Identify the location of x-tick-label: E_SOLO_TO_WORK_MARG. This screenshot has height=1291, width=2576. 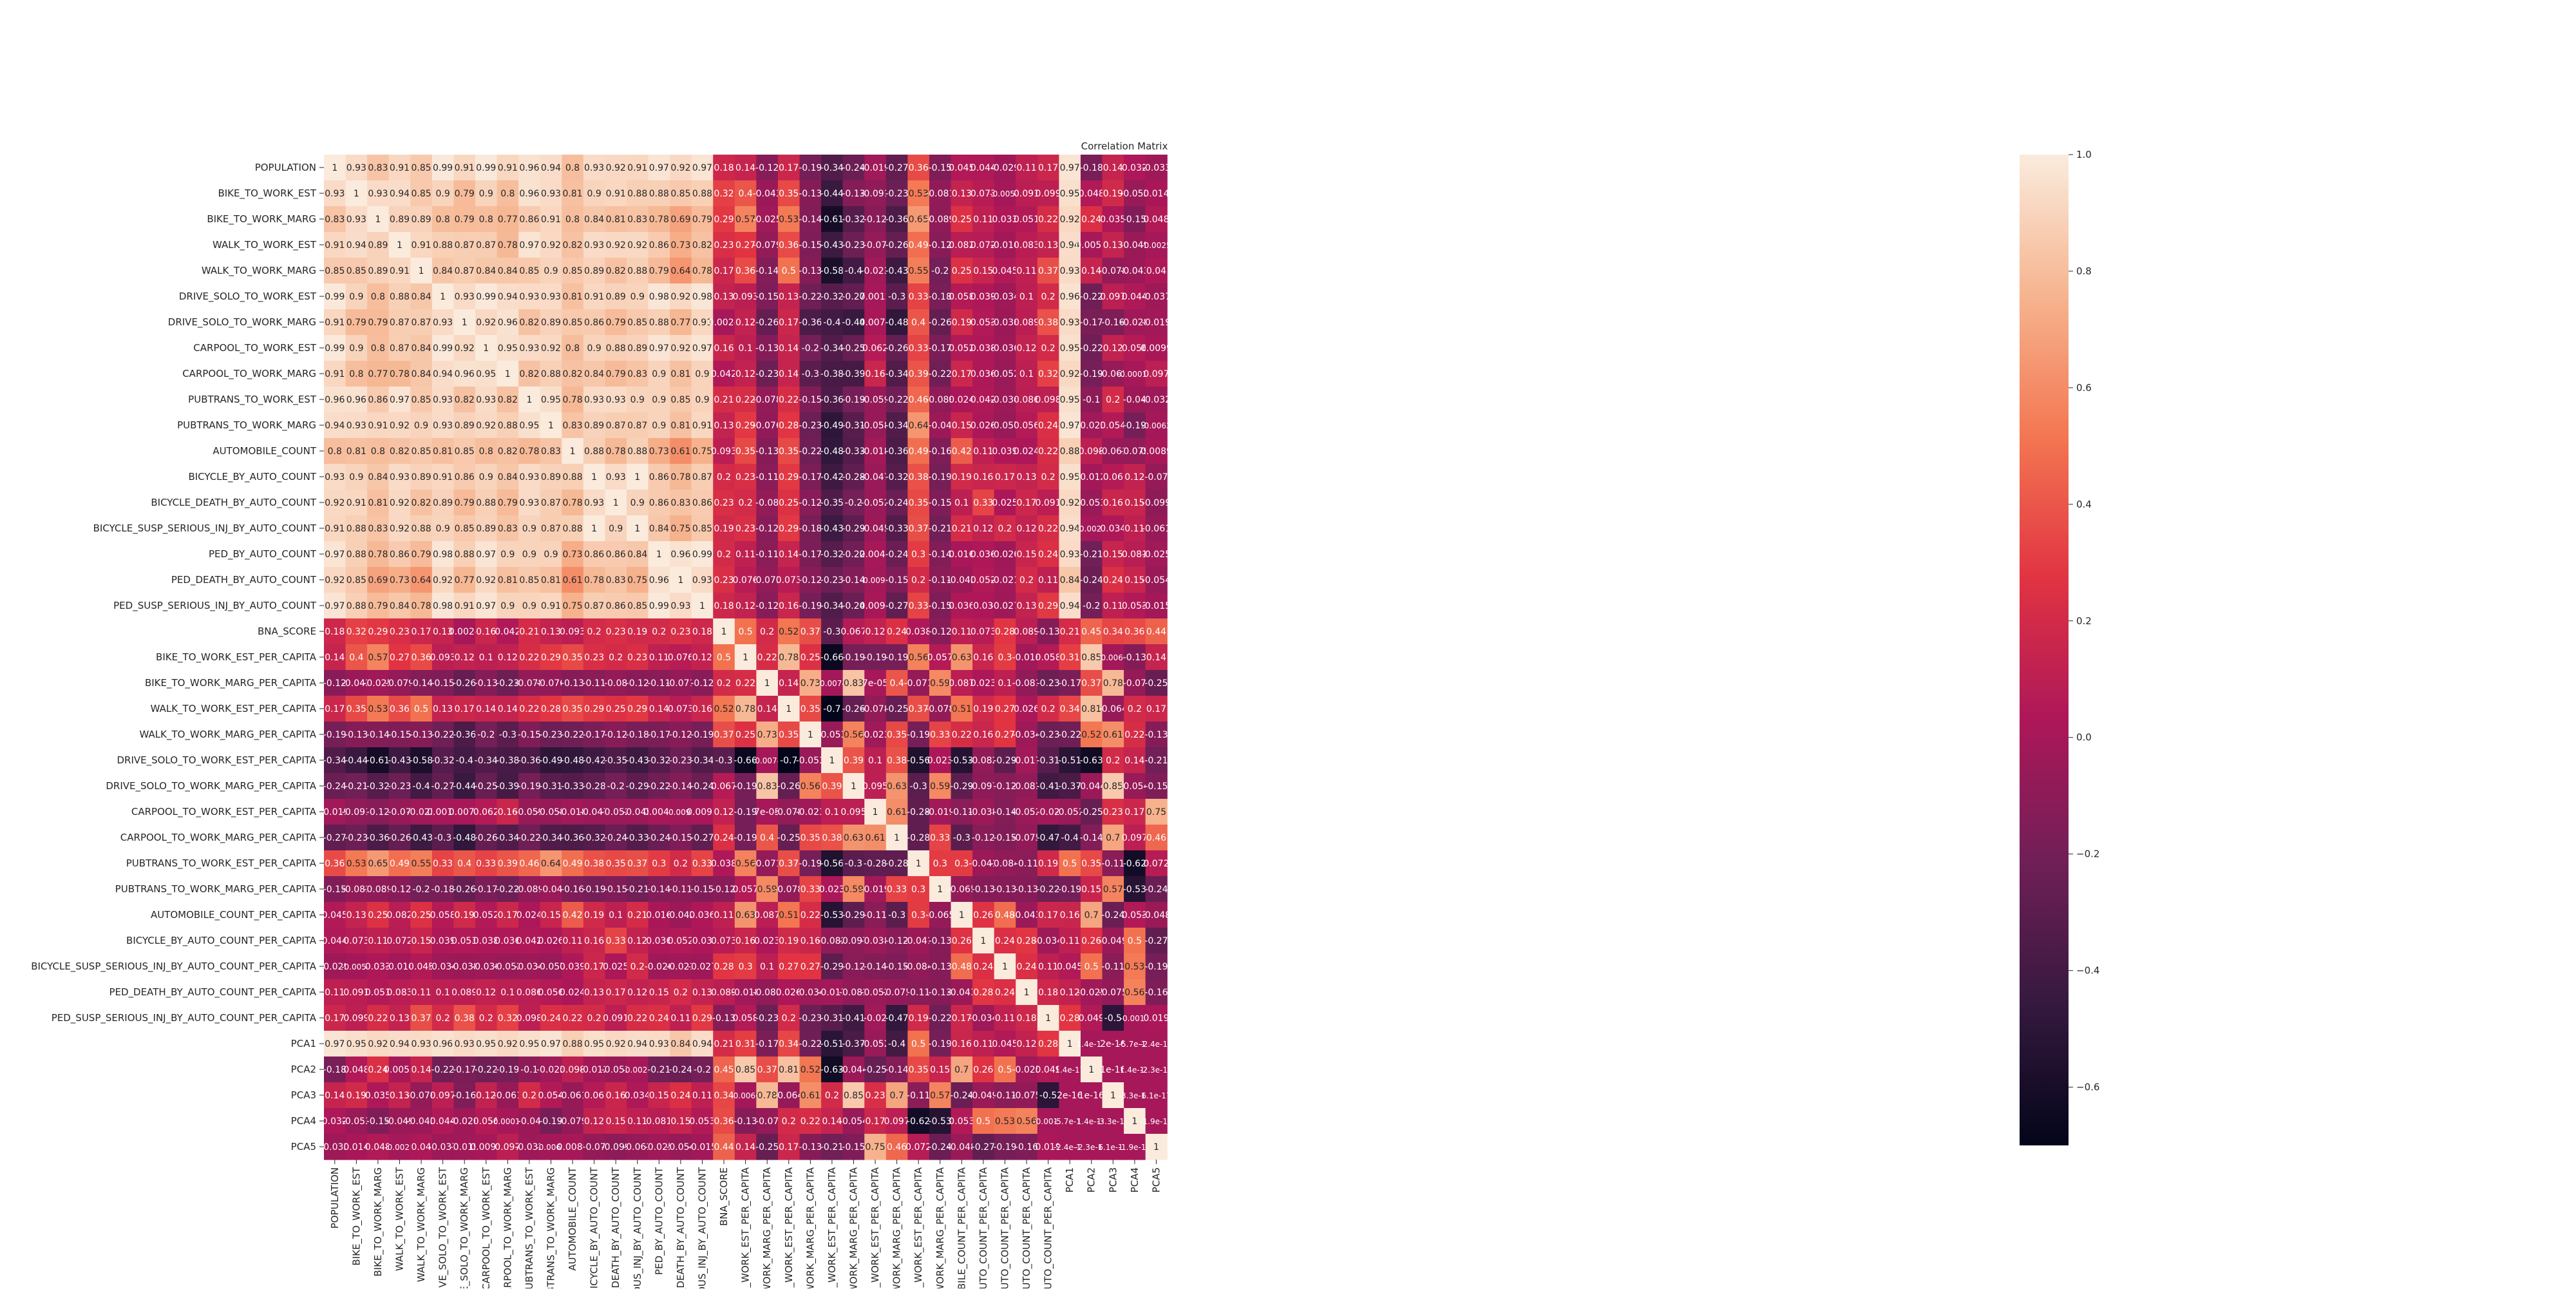
(465, 1227).